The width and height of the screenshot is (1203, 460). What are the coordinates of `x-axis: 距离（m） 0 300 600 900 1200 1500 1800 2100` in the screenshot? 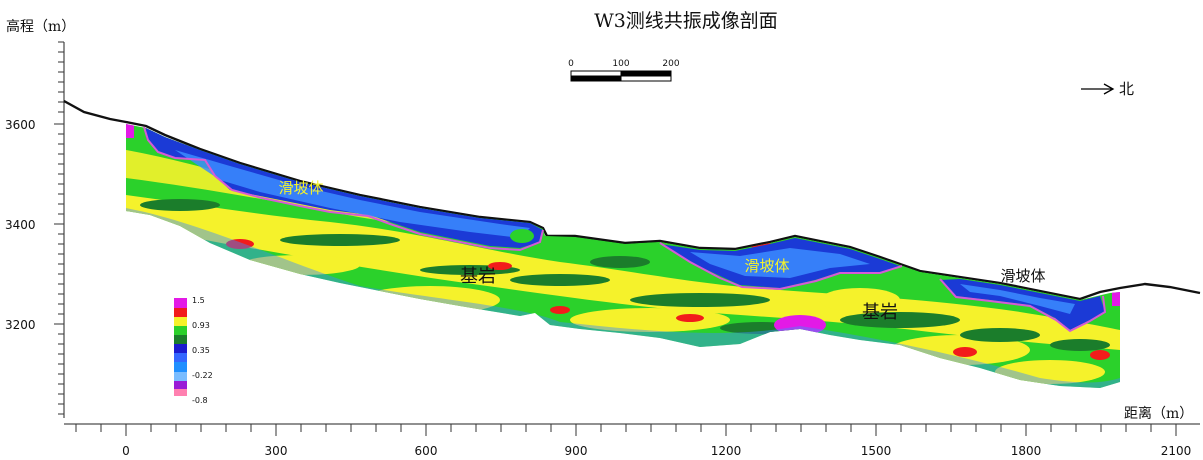 It's located at (632, 431).